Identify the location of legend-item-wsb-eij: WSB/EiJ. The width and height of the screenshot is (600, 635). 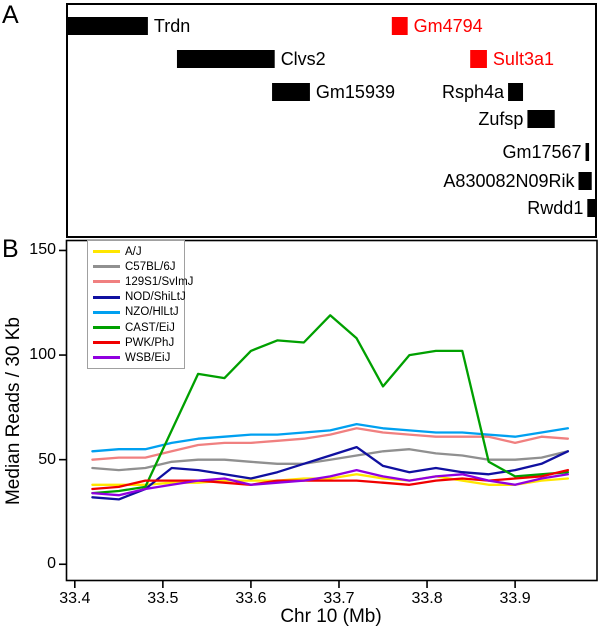
(136, 357).